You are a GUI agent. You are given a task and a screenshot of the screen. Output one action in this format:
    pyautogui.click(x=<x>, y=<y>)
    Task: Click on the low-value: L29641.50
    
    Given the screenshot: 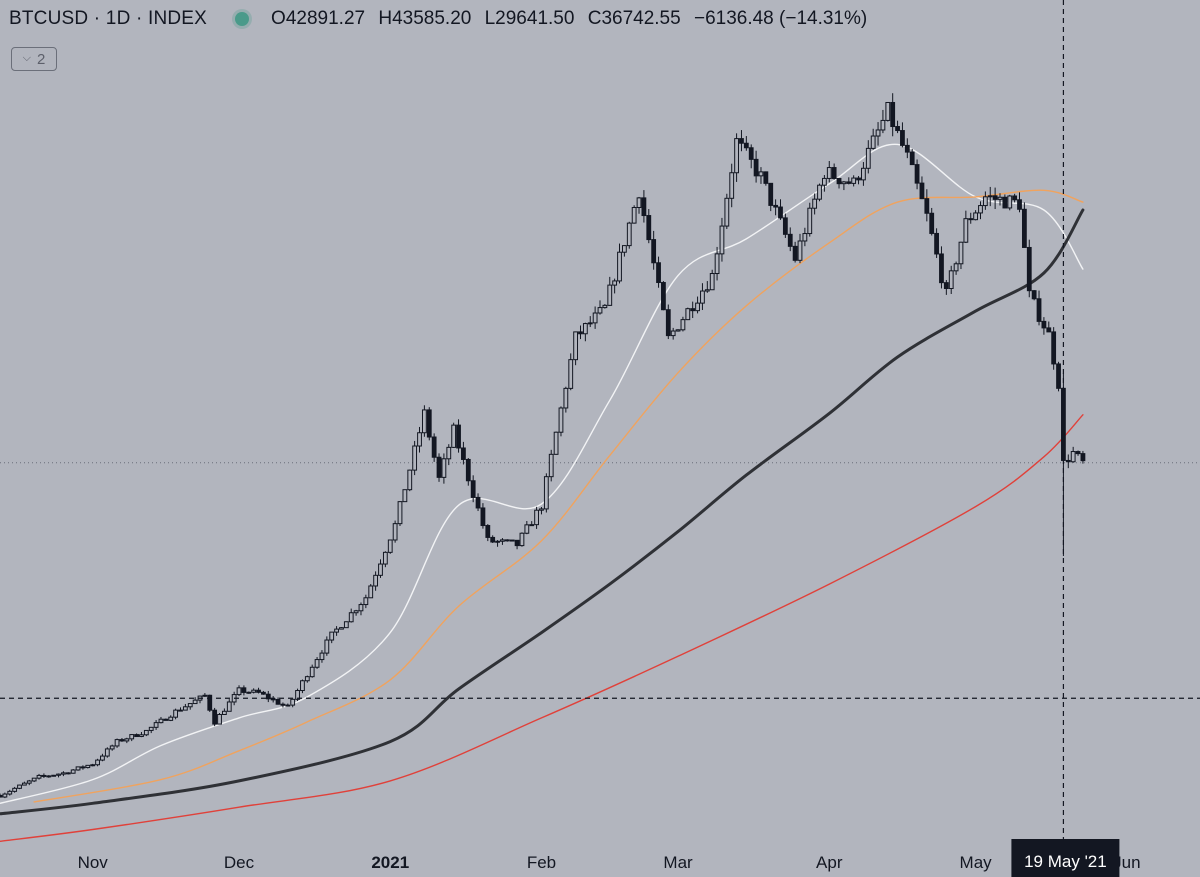 What is the action you would take?
    pyautogui.click(x=529, y=18)
    